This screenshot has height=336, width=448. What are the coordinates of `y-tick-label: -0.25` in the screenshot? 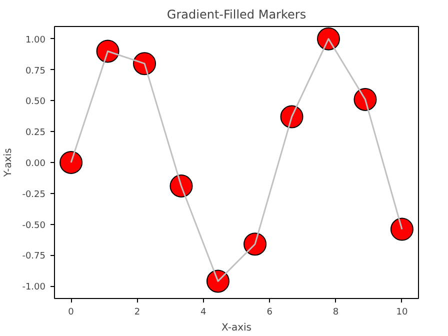 It's located at (34, 195).